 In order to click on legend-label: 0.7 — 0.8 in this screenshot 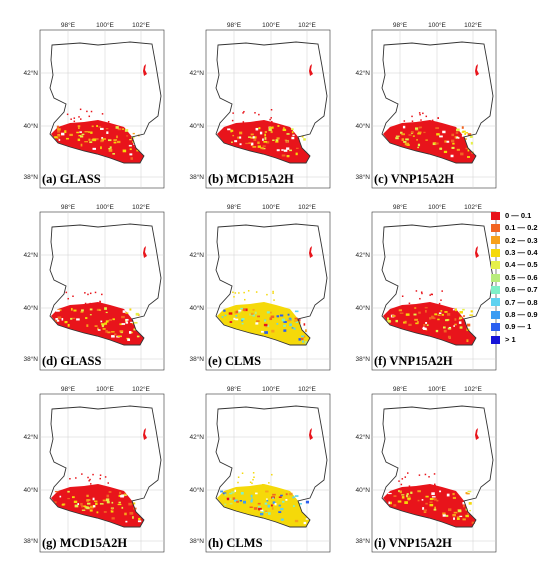, I will do `click(521, 302)`.